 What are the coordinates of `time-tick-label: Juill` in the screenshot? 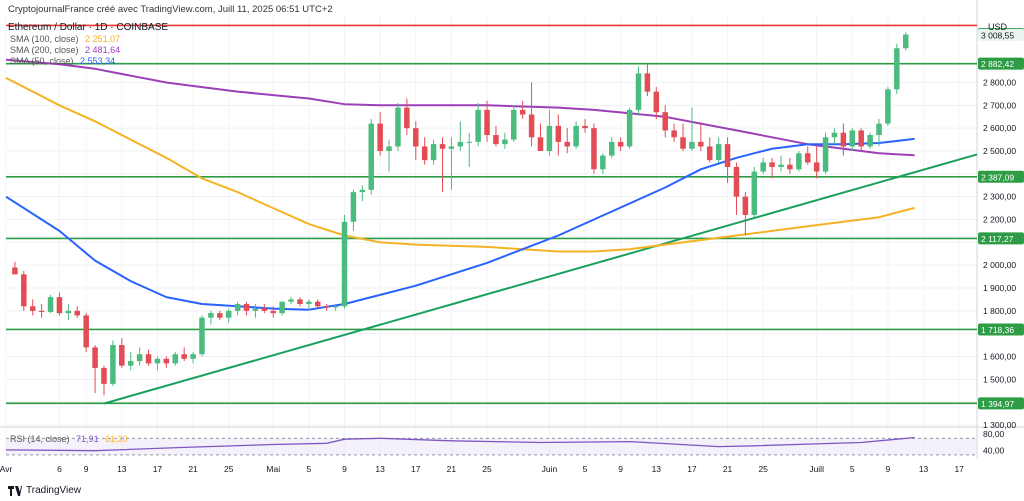 It's located at (816, 469).